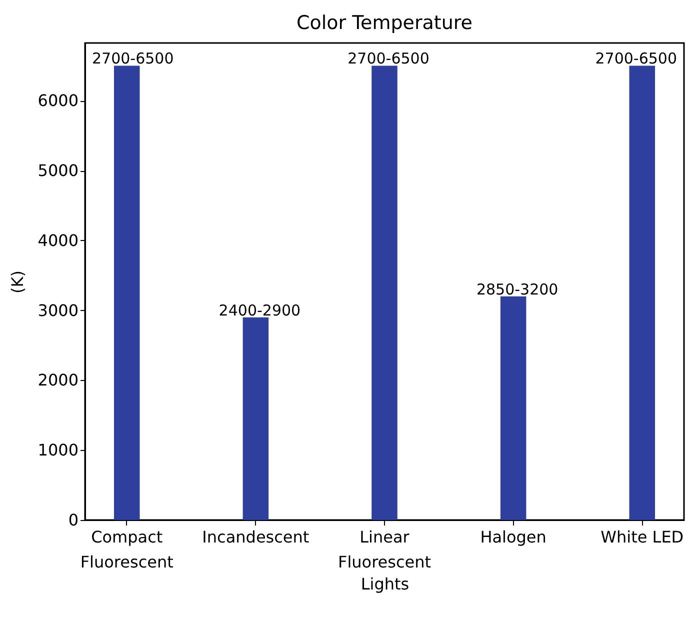  I want to click on x-tick-label: Incandescent, so click(256, 537).